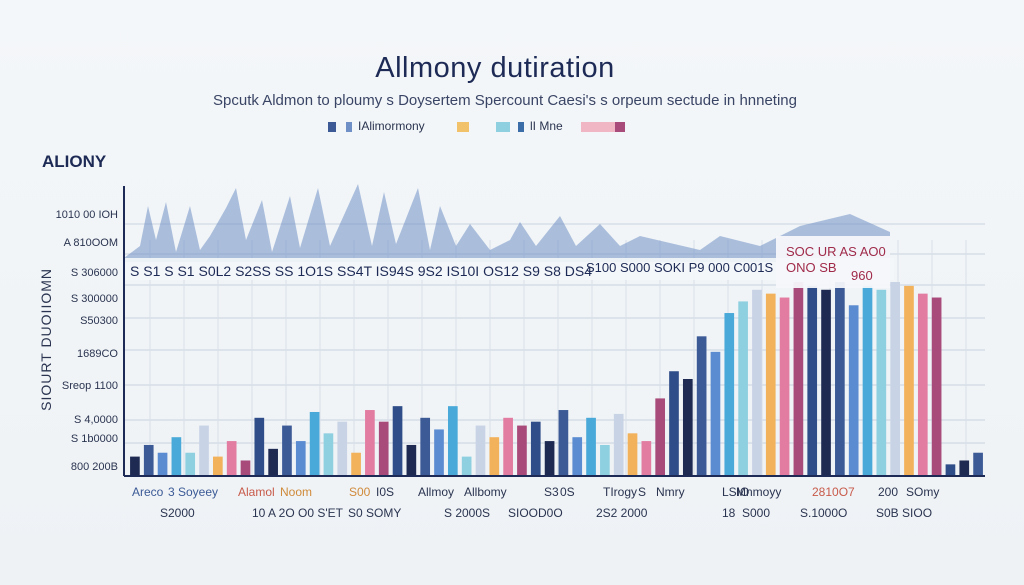 The width and height of the screenshot is (1024, 585). Describe the element at coordinates (622, 513) in the screenshot. I see `x-tick-label: 2S2 2000` at that location.